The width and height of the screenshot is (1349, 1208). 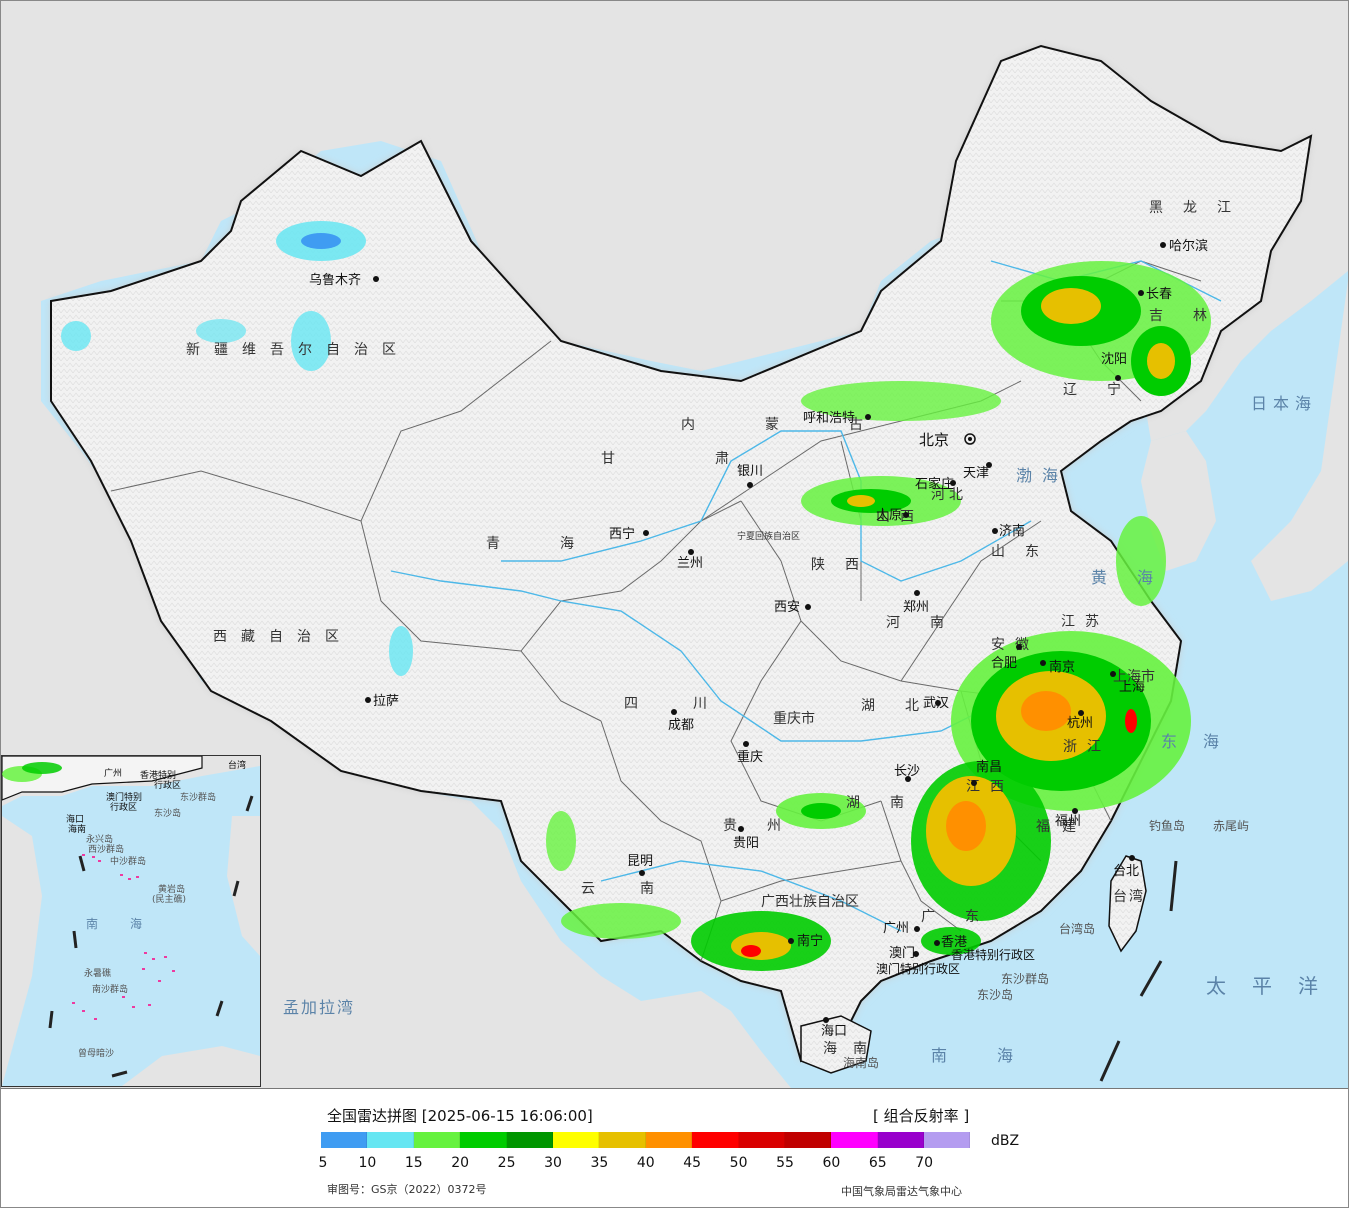 I want to click on city-label: 广州, so click(x=896, y=928).